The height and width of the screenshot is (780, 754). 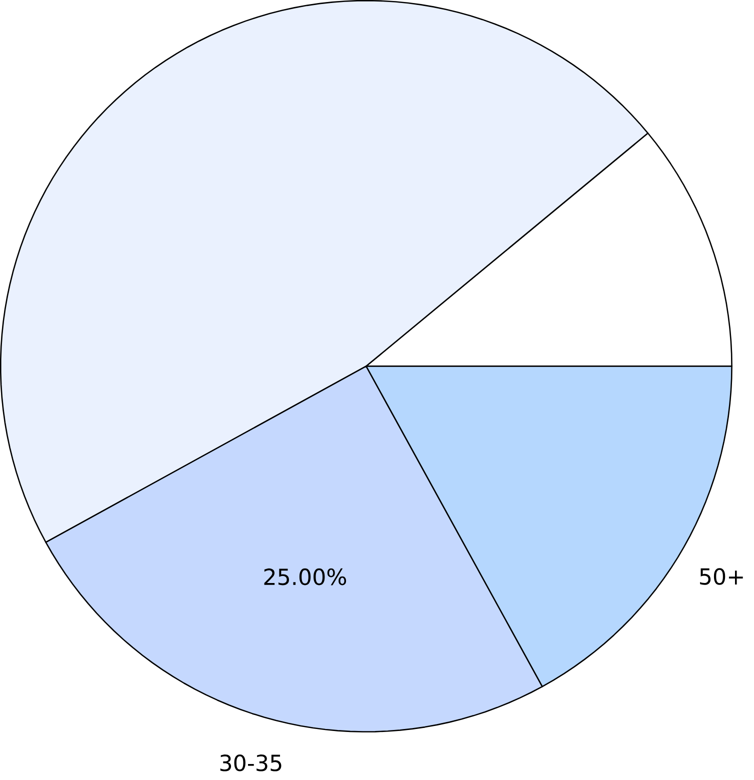 What do you see at coordinates (251, 763) in the screenshot?
I see `slice-label: 30-35` at bounding box center [251, 763].